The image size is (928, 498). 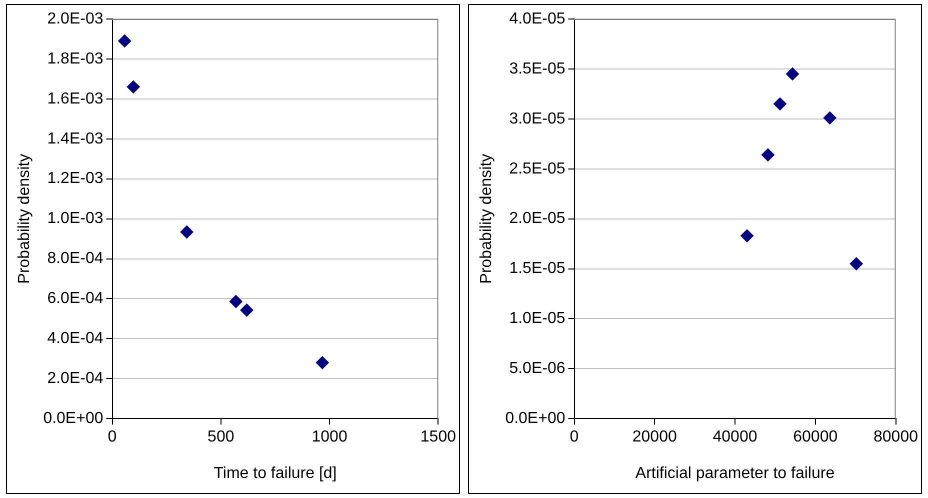 What do you see at coordinates (75, 19) in the screenshot?
I see `y-tick-label: 2.0E-03` at bounding box center [75, 19].